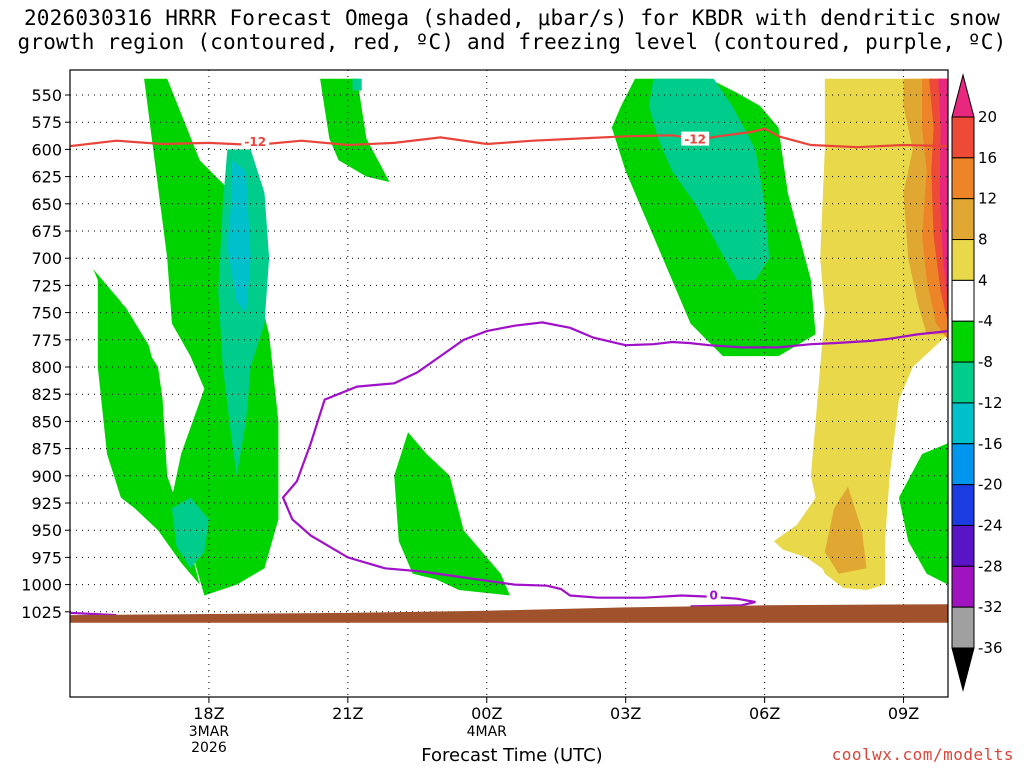  What do you see at coordinates (46, 503) in the screenshot?
I see `y-tick-label: 925` at bounding box center [46, 503].